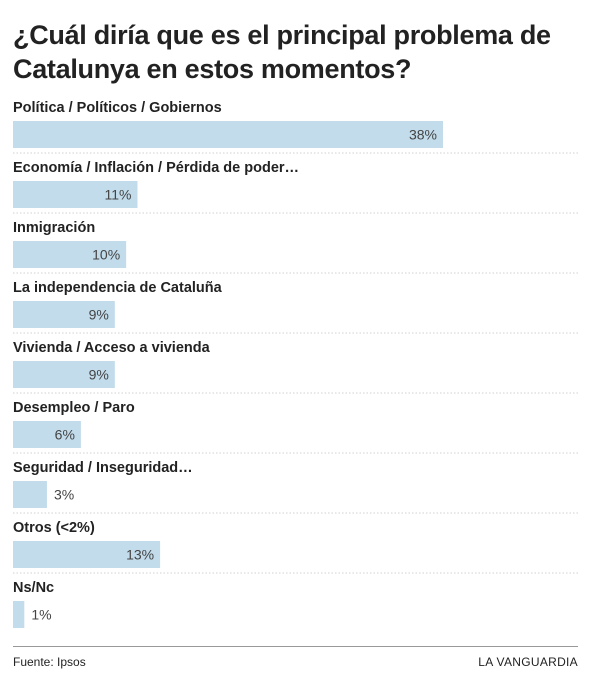 The height and width of the screenshot is (689, 606). What do you see at coordinates (106, 255) in the screenshot?
I see `value-label: 10%` at bounding box center [106, 255].